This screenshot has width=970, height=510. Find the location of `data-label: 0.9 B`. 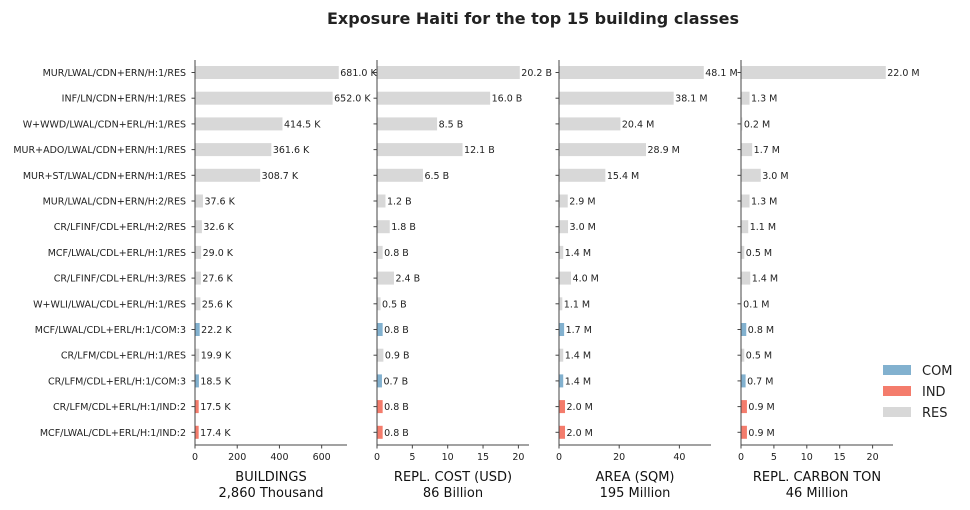

data-label: 0.9 B is located at coordinates (397, 356).